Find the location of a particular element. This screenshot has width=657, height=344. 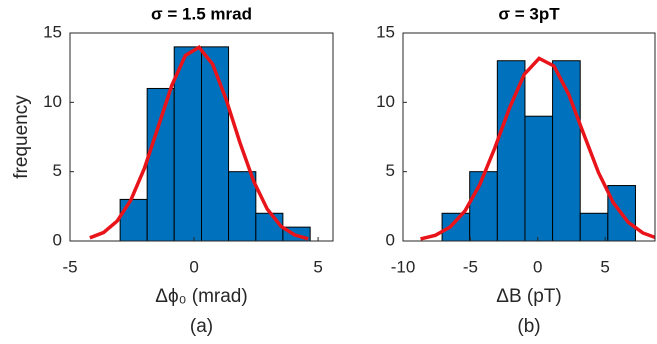

caption: (b) is located at coordinates (528, 326).